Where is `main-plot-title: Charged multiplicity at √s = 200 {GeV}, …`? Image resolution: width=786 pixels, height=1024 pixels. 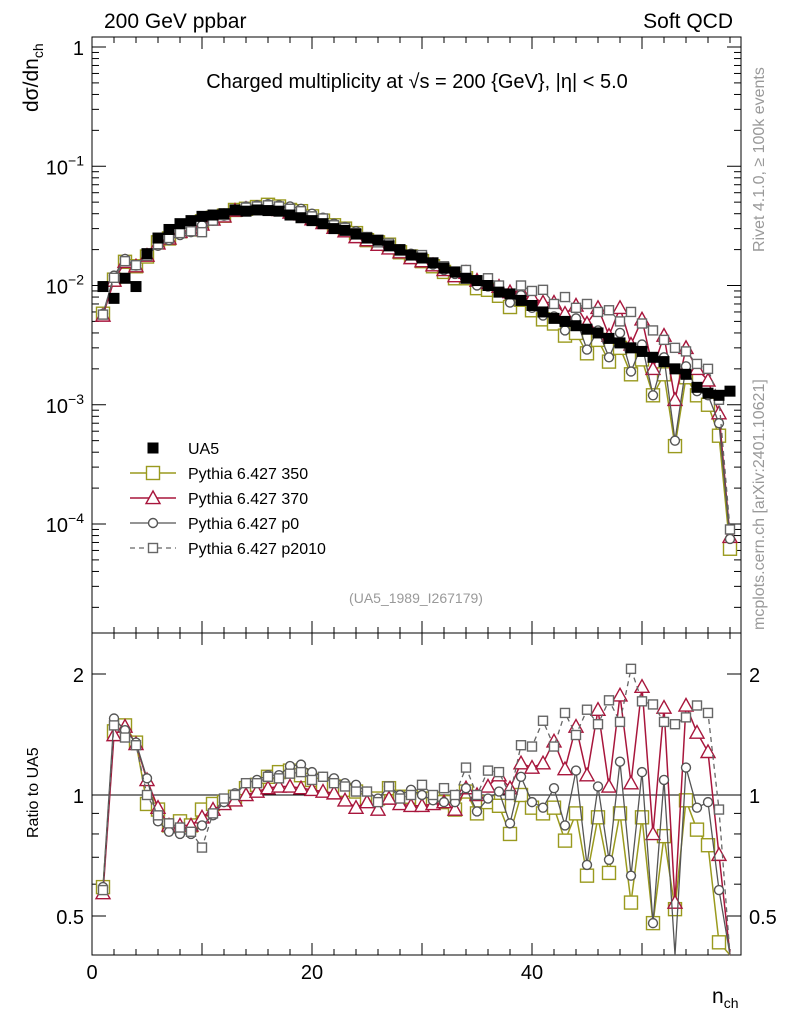
main-plot-title: Charged multiplicity at √s = 200 {GeV}, … is located at coordinates (417, 82).